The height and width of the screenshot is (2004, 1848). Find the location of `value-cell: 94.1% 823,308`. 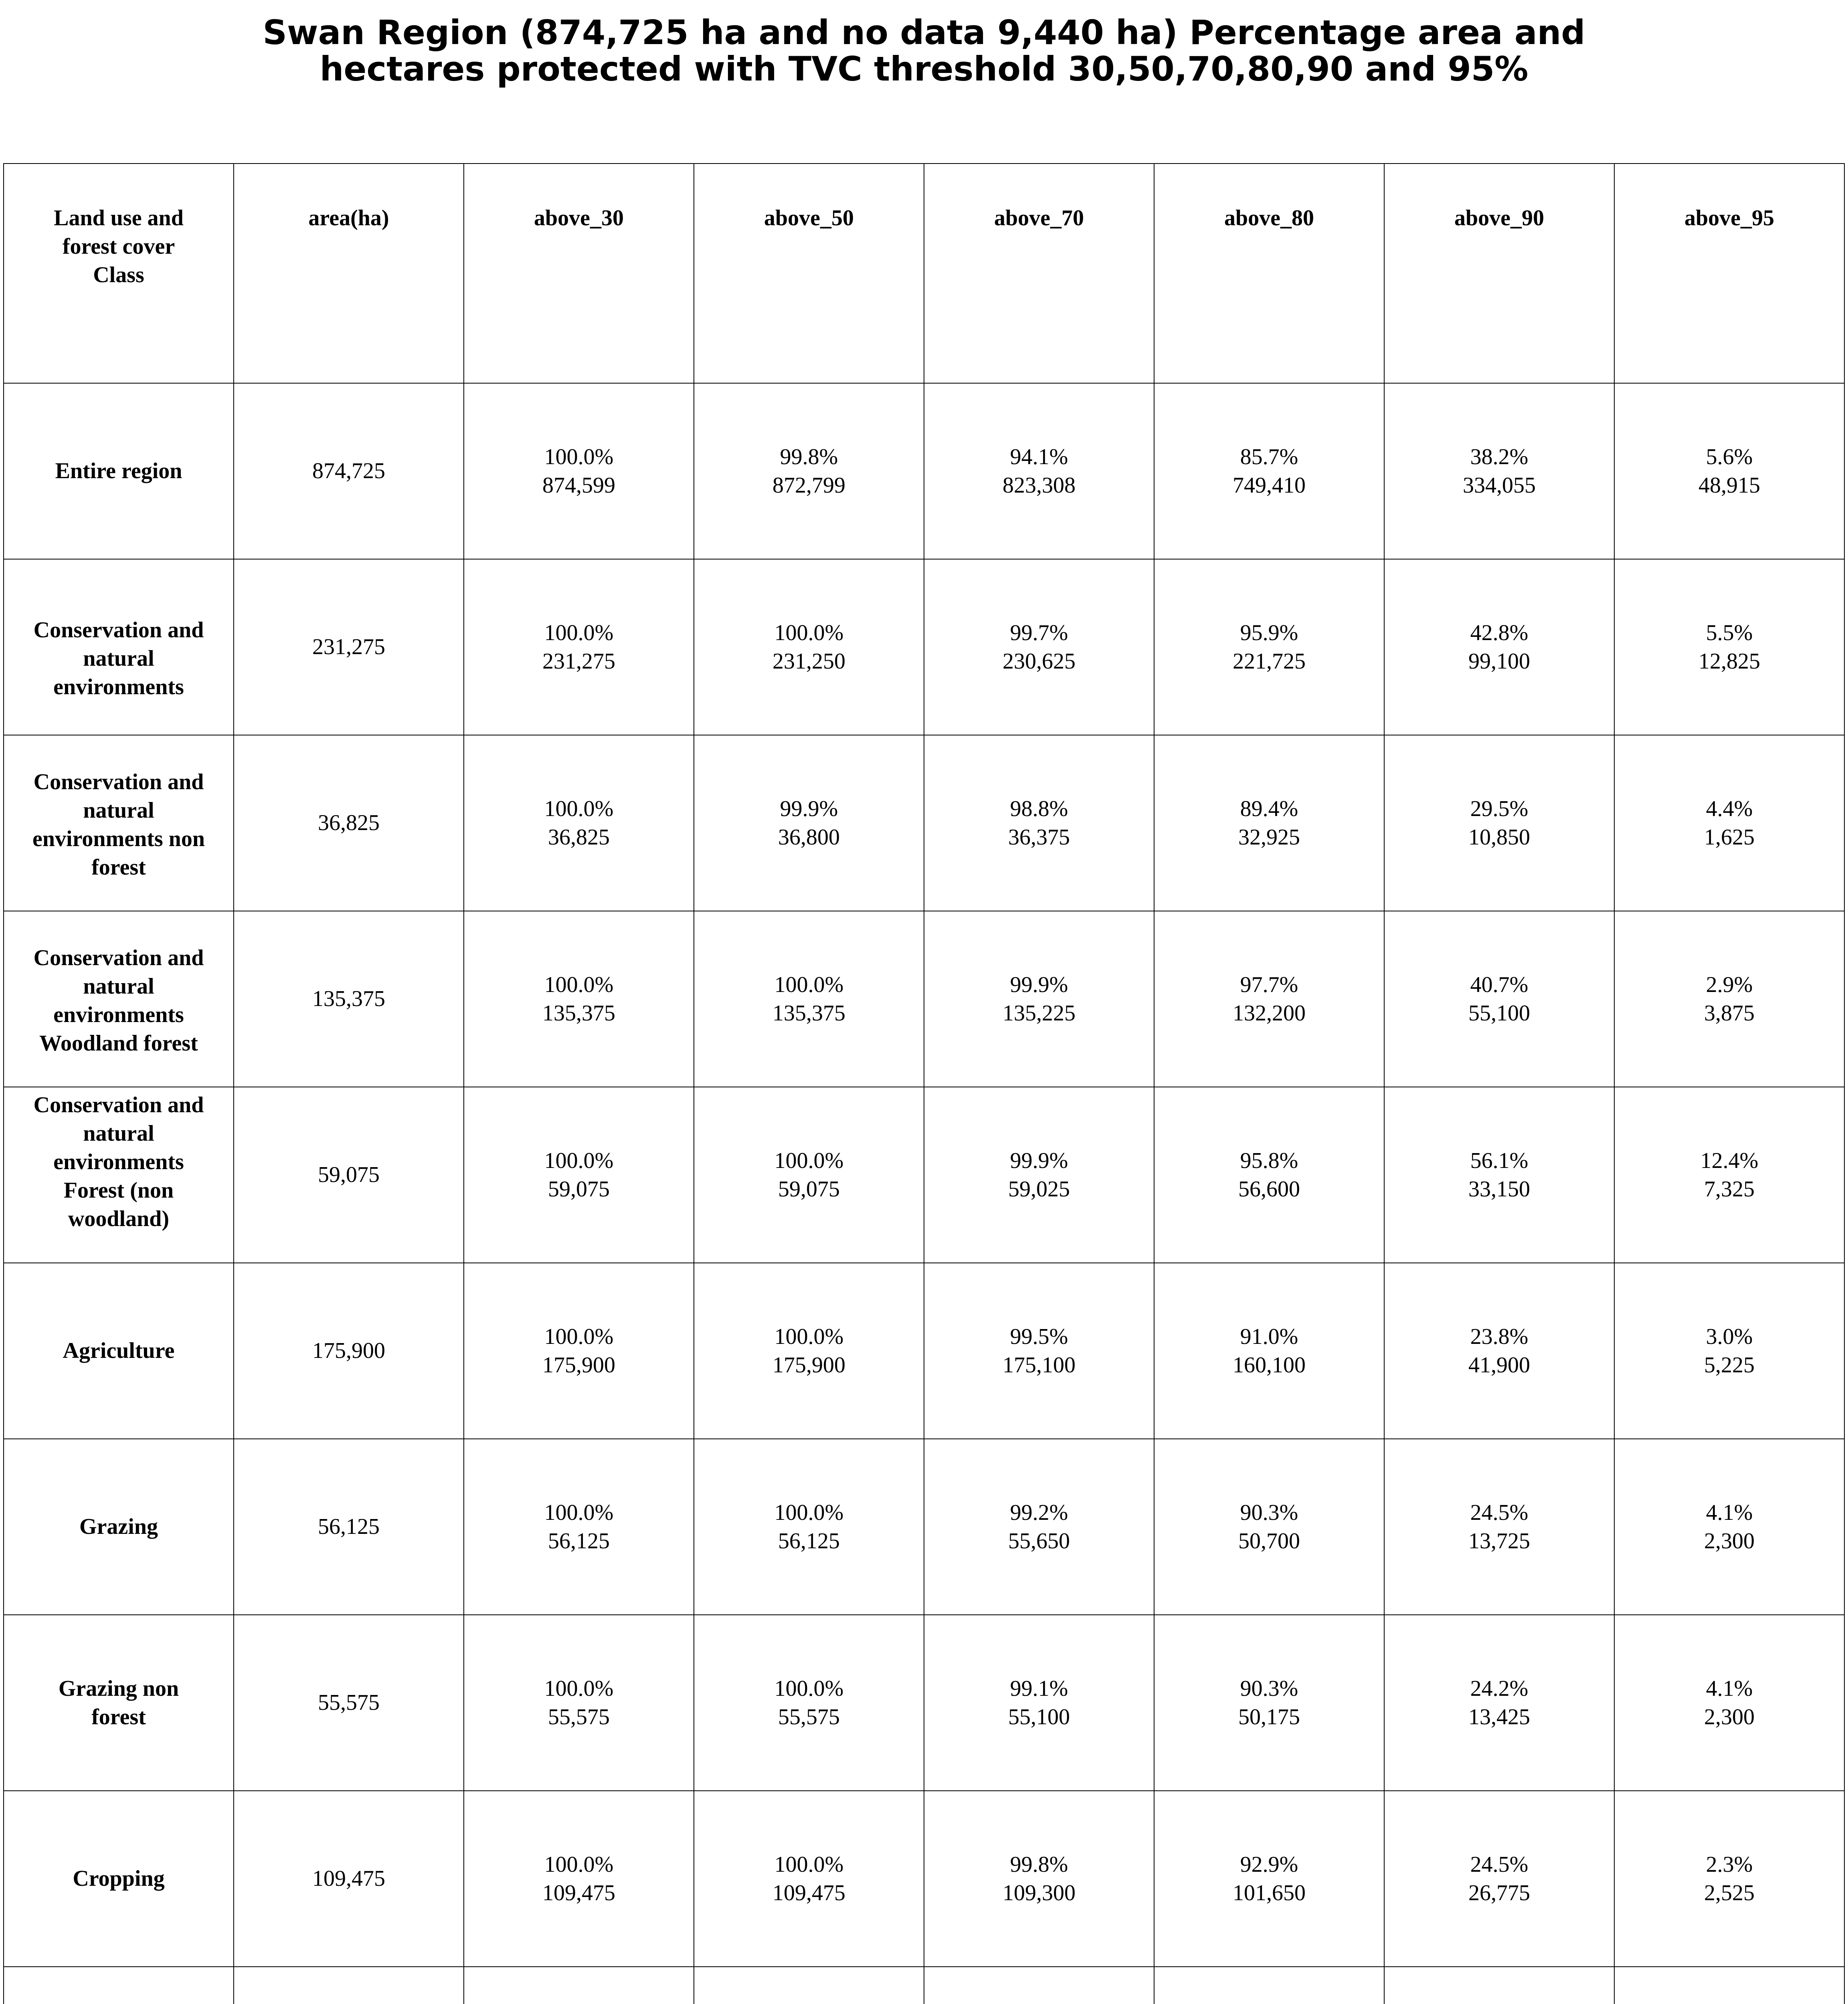

value-cell: 94.1% 823,308 is located at coordinates (1039, 472).